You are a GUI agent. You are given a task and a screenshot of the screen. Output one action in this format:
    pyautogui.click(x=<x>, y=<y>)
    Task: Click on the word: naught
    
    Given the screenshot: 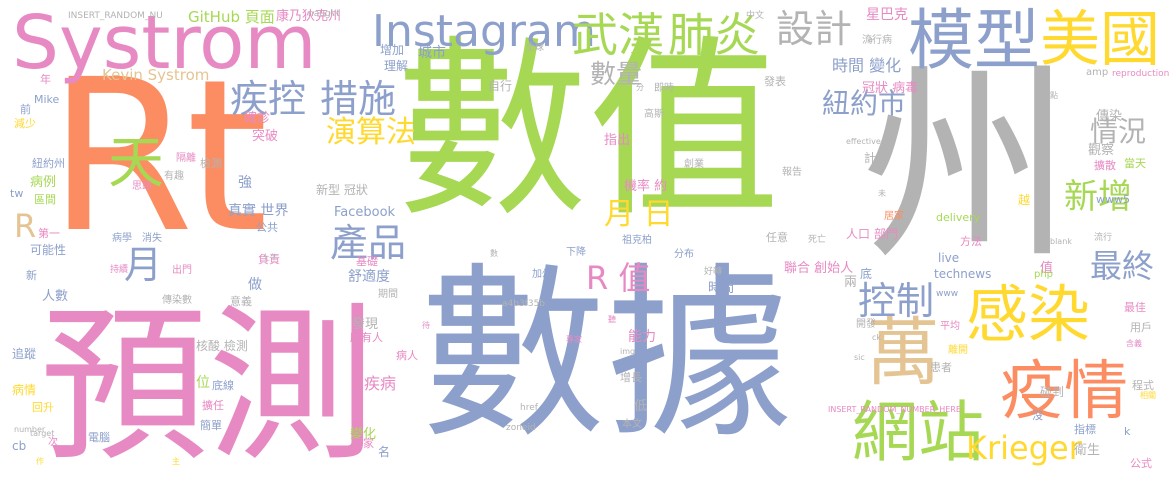 What is the action you would take?
    pyautogui.click(x=324, y=14)
    